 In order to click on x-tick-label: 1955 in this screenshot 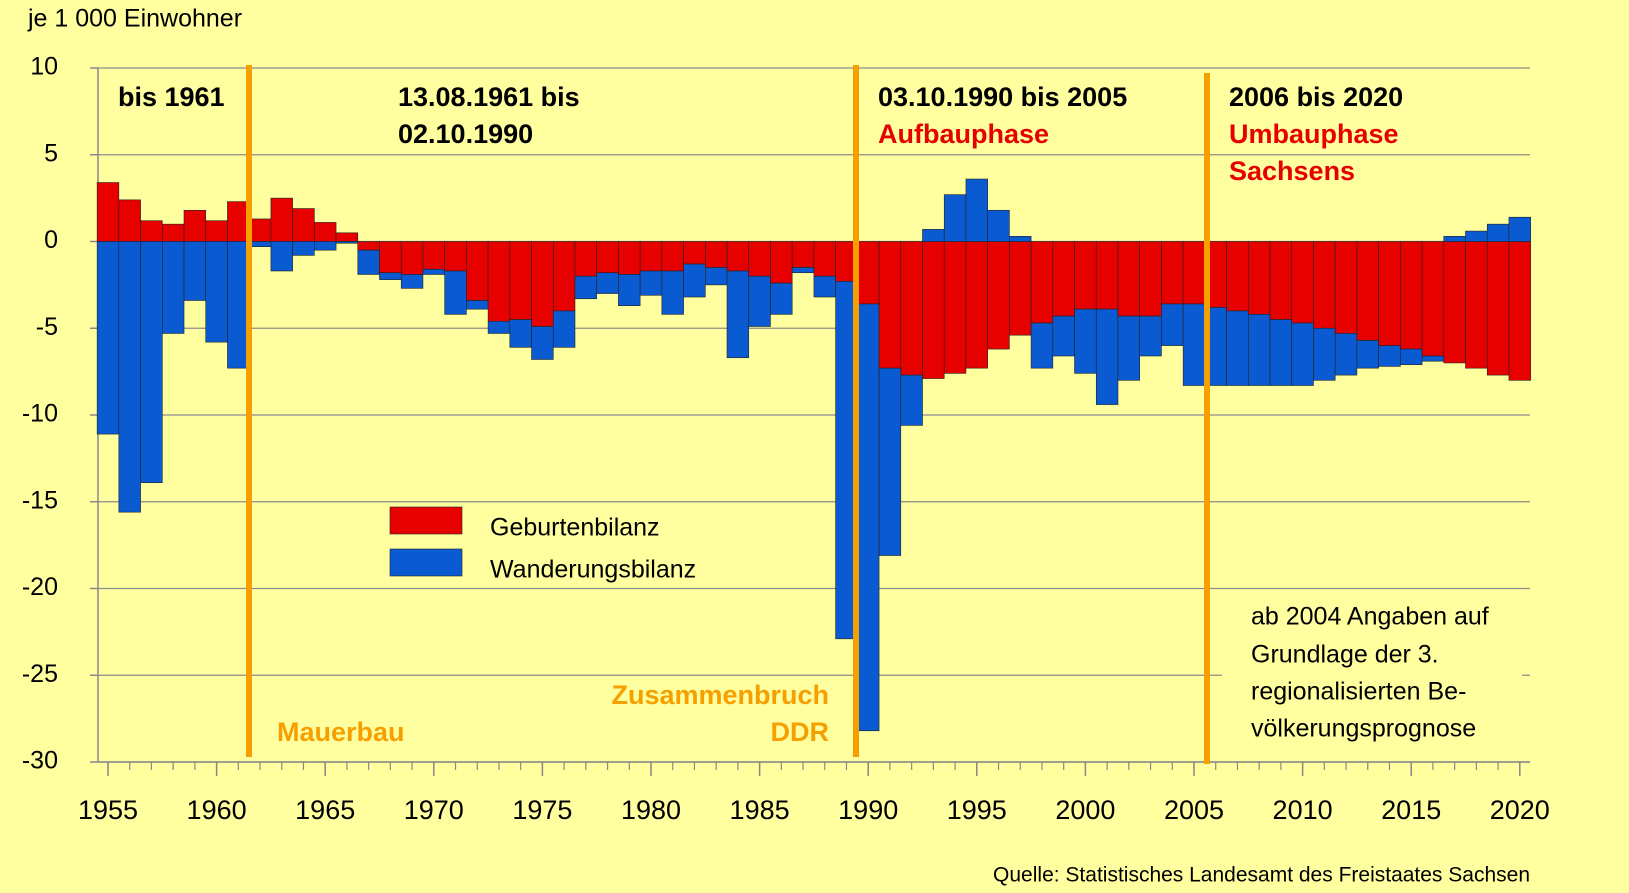, I will do `click(108, 810)`.